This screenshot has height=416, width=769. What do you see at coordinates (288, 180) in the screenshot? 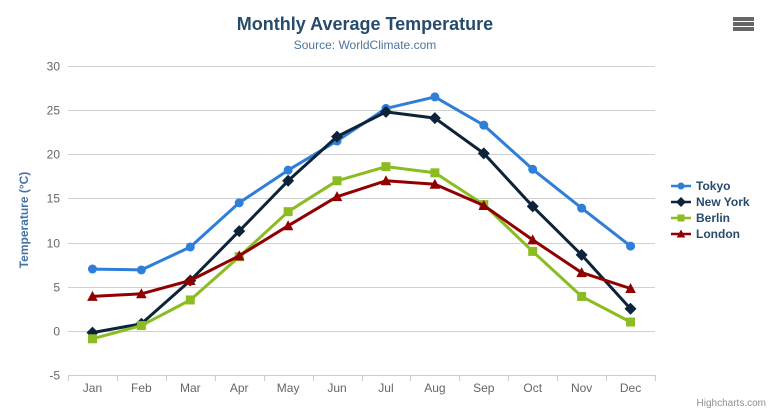
I see `data-point-new-york-may` at bounding box center [288, 180].